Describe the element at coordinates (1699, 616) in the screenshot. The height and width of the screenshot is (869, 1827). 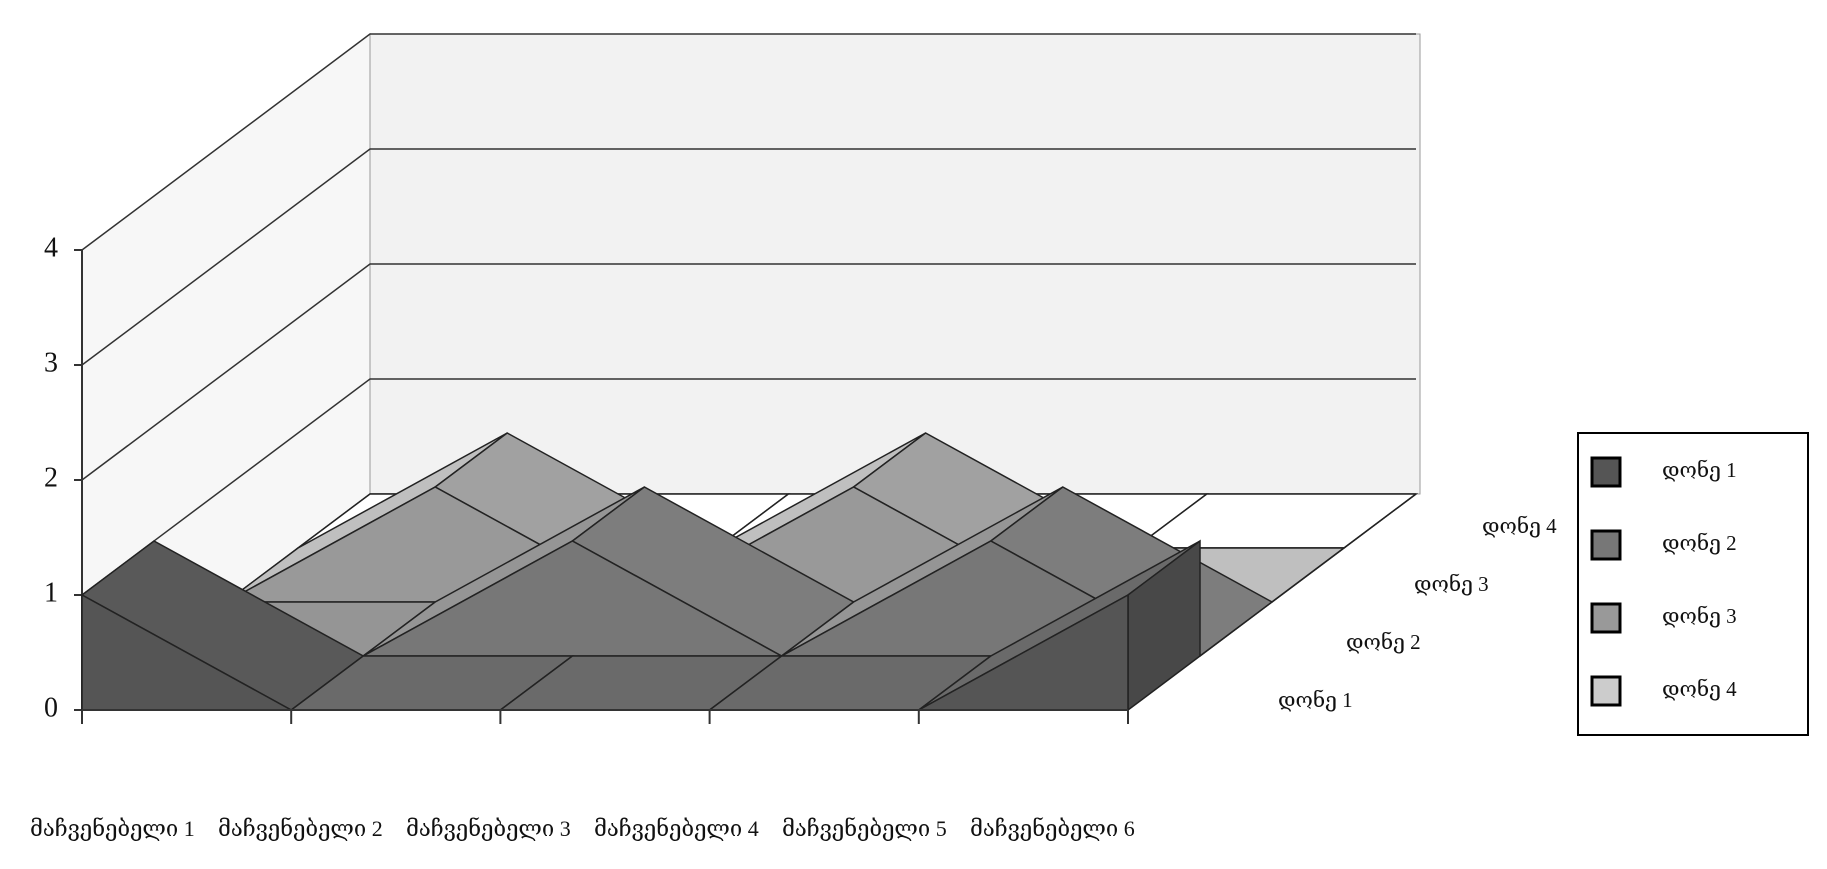
I see `legend-label: დონე 3` at that location.